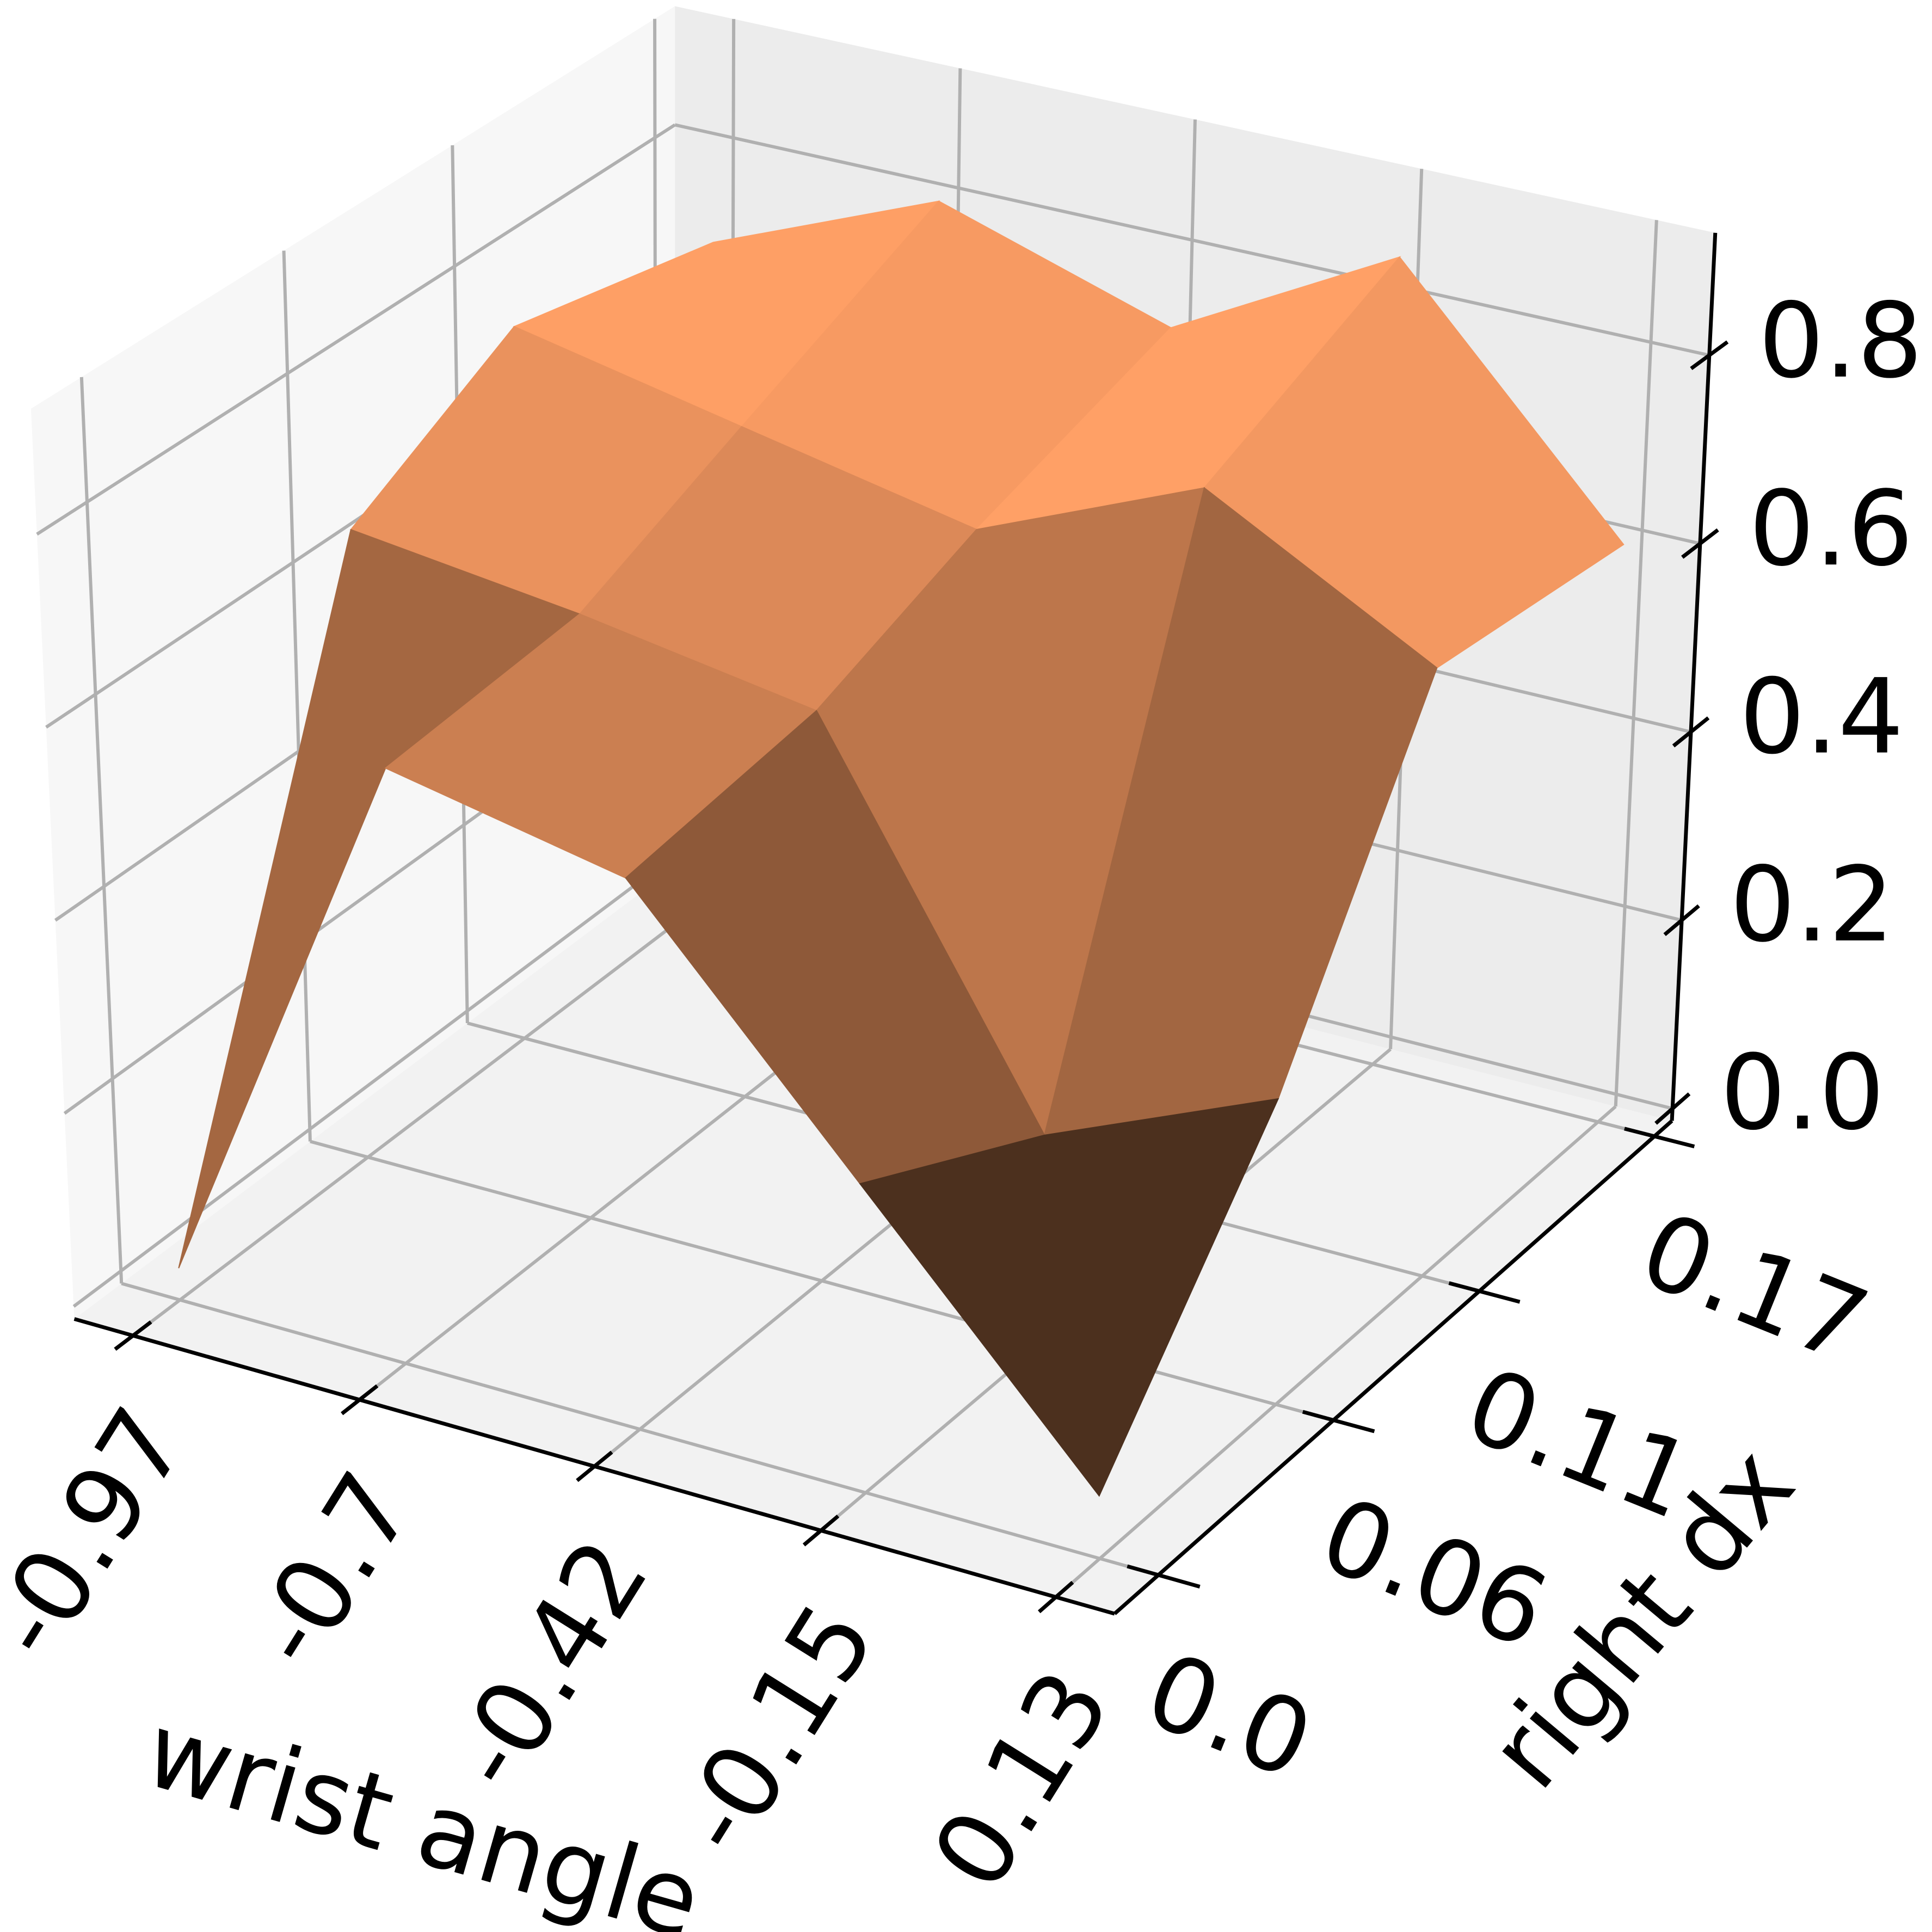 This screenshot has width=1932, height=1932. I want to click on y-tick-label: 0.0, so click(1229, 1716).